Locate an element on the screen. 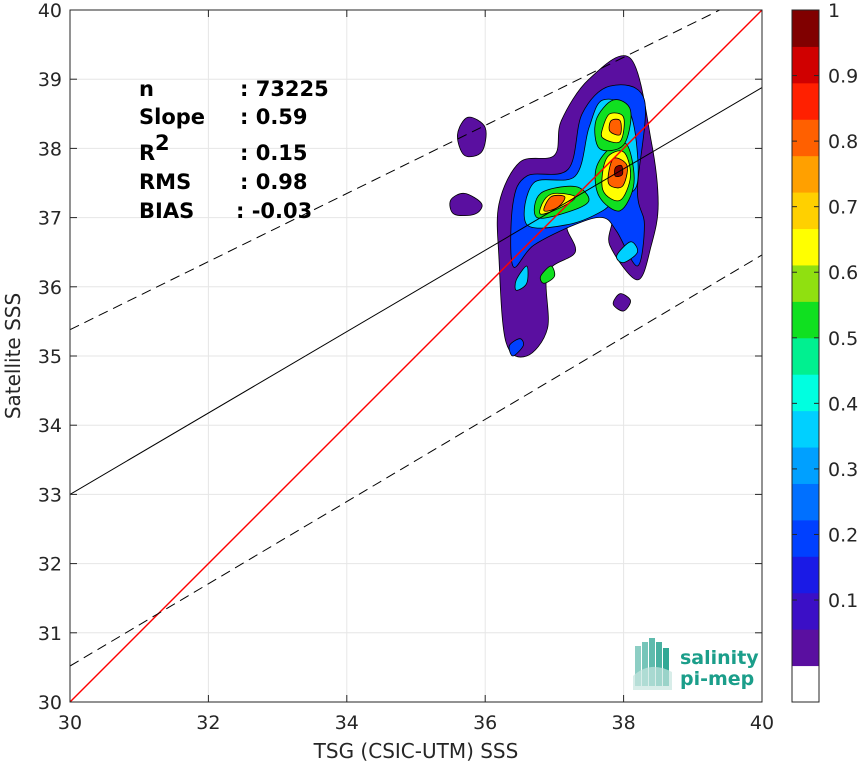 The image size is (858, 767). y-tick-label: 38 is located at coordinates (50, 149).